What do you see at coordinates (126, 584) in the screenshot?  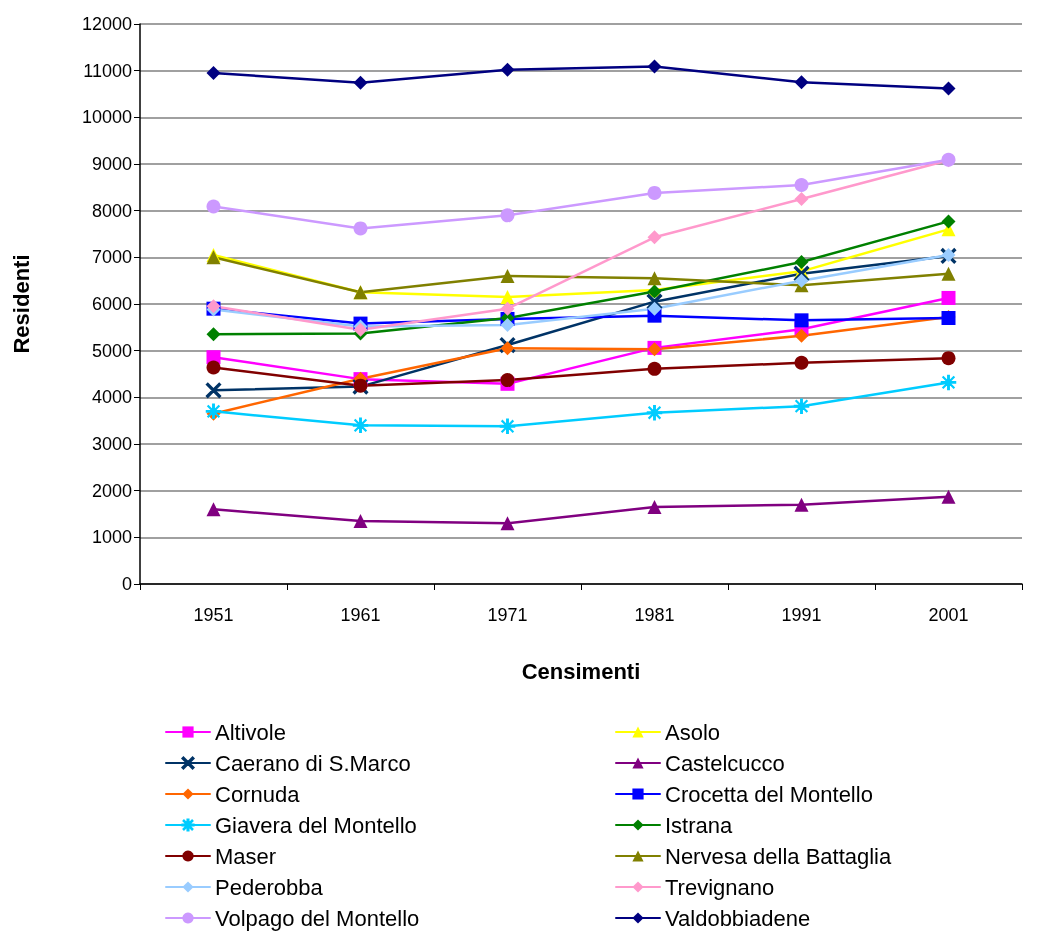 I see `y-tick-label: 0` at bounding box center [126, 584].